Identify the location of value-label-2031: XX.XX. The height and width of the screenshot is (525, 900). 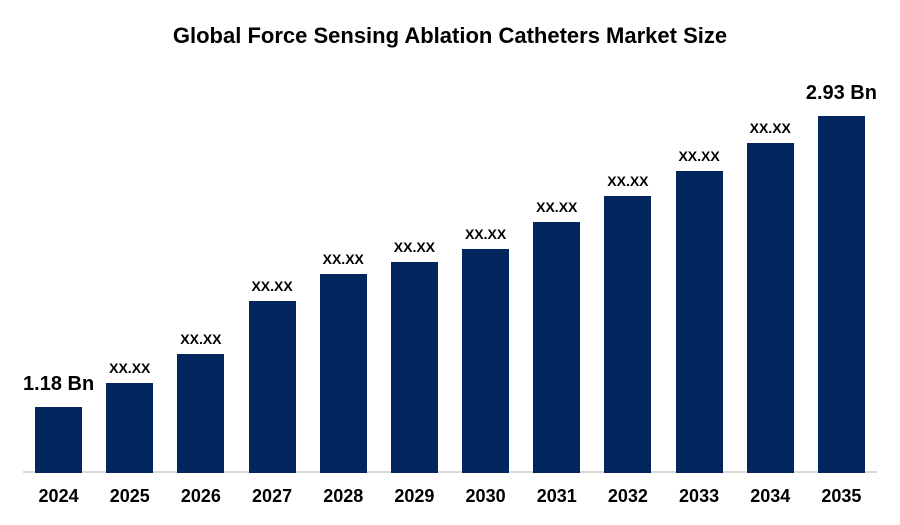
(557, 207).